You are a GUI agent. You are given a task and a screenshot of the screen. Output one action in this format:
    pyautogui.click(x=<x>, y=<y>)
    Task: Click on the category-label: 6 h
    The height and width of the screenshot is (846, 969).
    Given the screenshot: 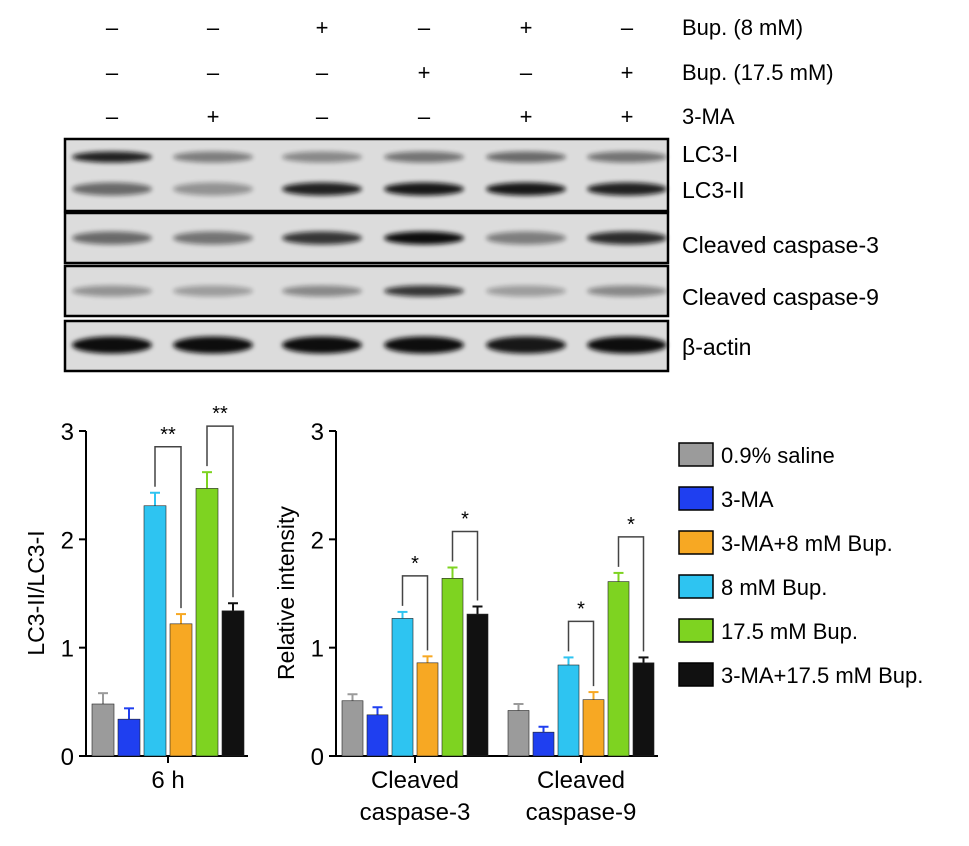 What is the action you would take?
    pyautogui.click(x=167, y=780)
    